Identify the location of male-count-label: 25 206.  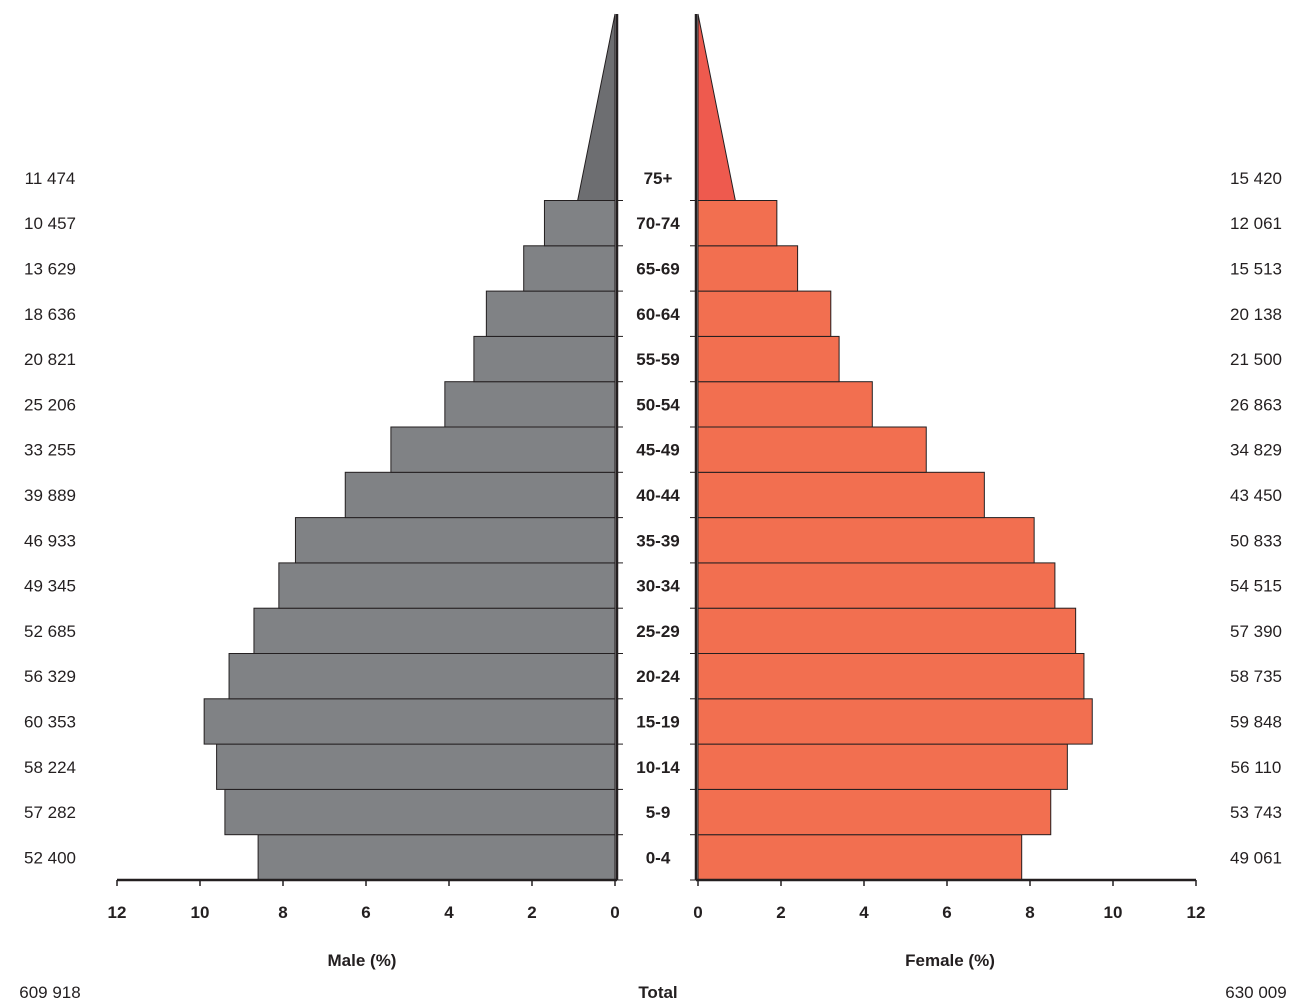
(50, 404).